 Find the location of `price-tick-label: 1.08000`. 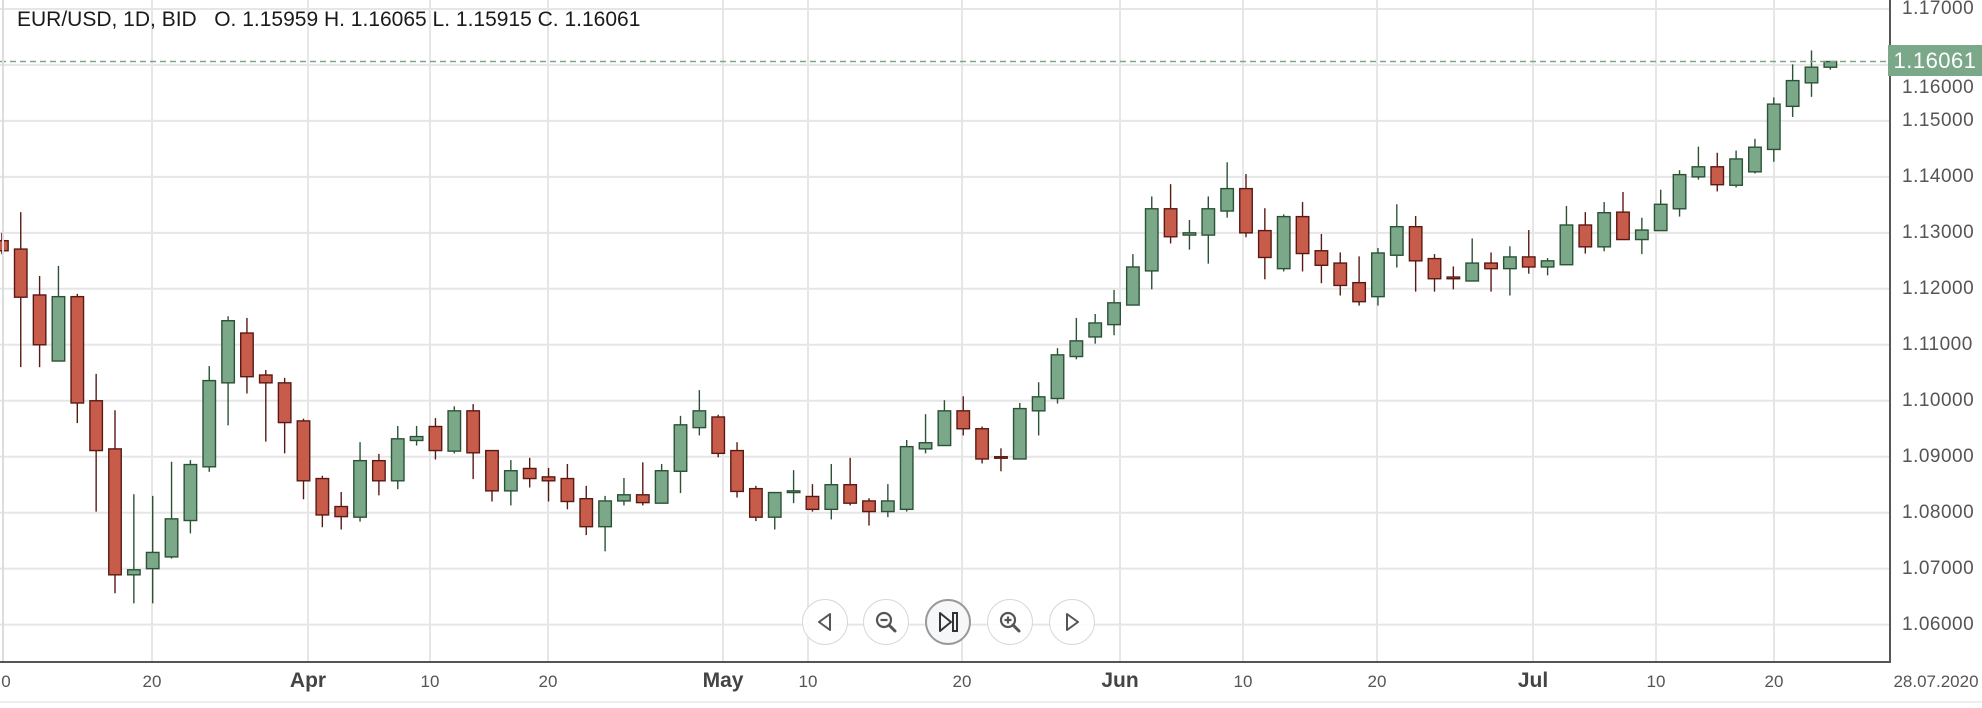

price-tick-label: 1.08000 is located at coordinates (1938, 512).